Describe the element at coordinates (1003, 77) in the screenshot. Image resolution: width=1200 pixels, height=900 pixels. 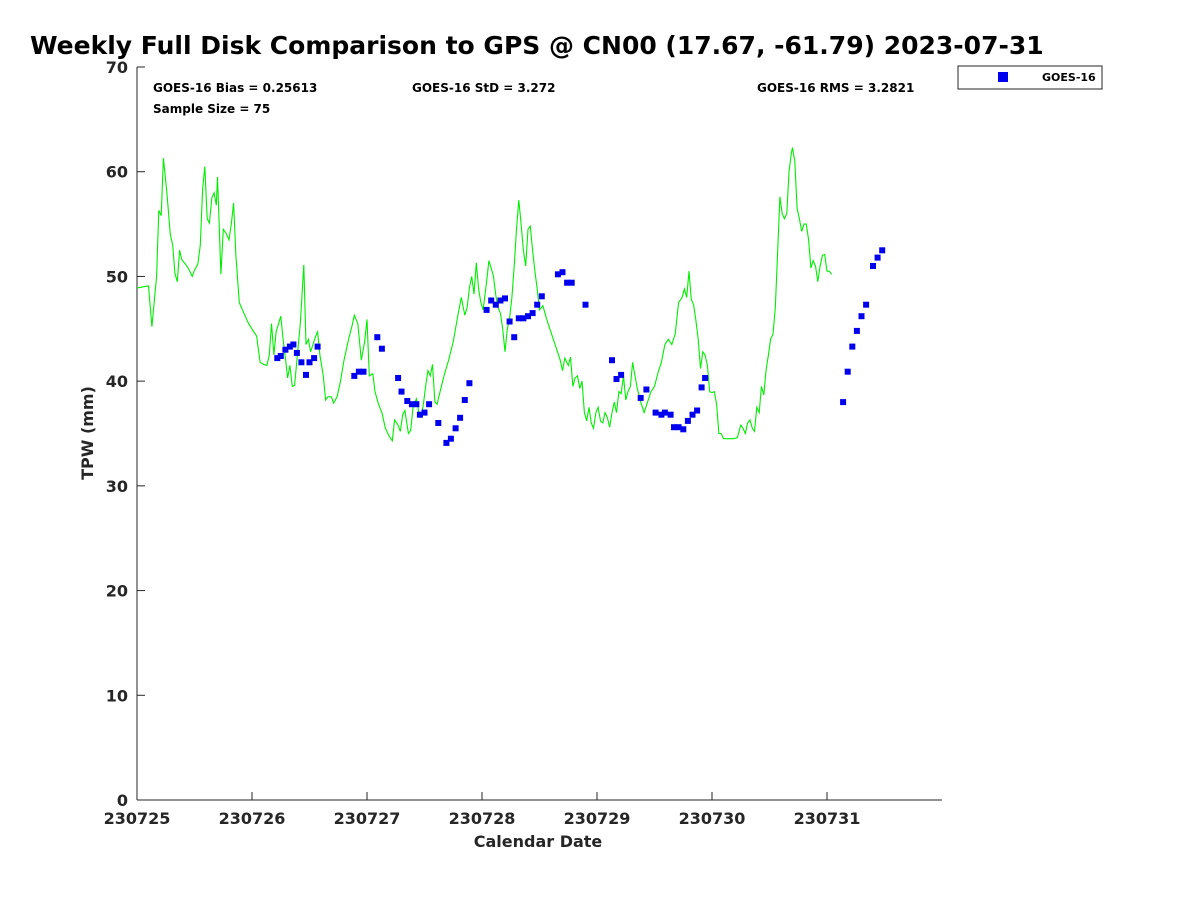
I see `legend-marker-goes16` at that location.